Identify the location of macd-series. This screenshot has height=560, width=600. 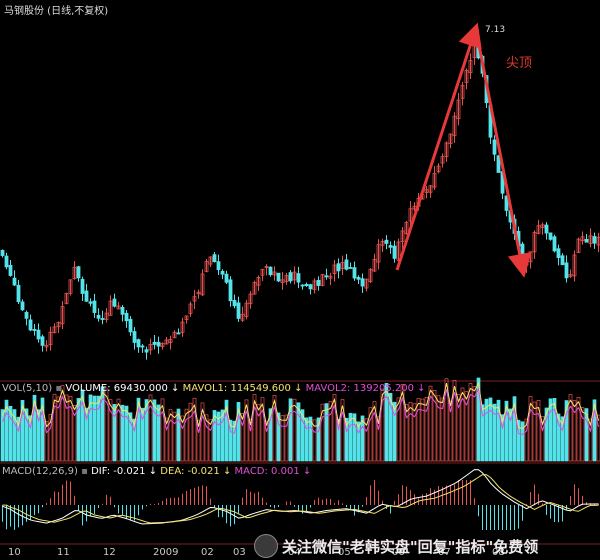
(300, 499).